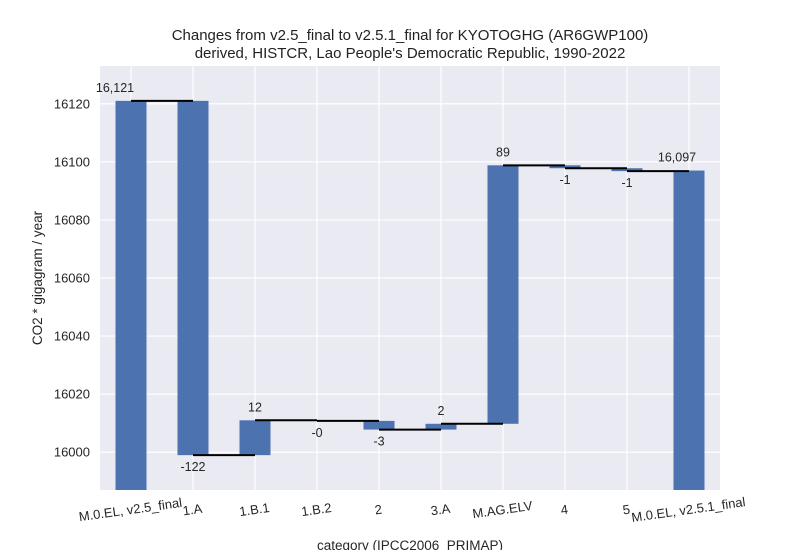 The width and height of the screenshot is (800, 550). I want to click on y-tick-label: 16080, so click(72, 219).